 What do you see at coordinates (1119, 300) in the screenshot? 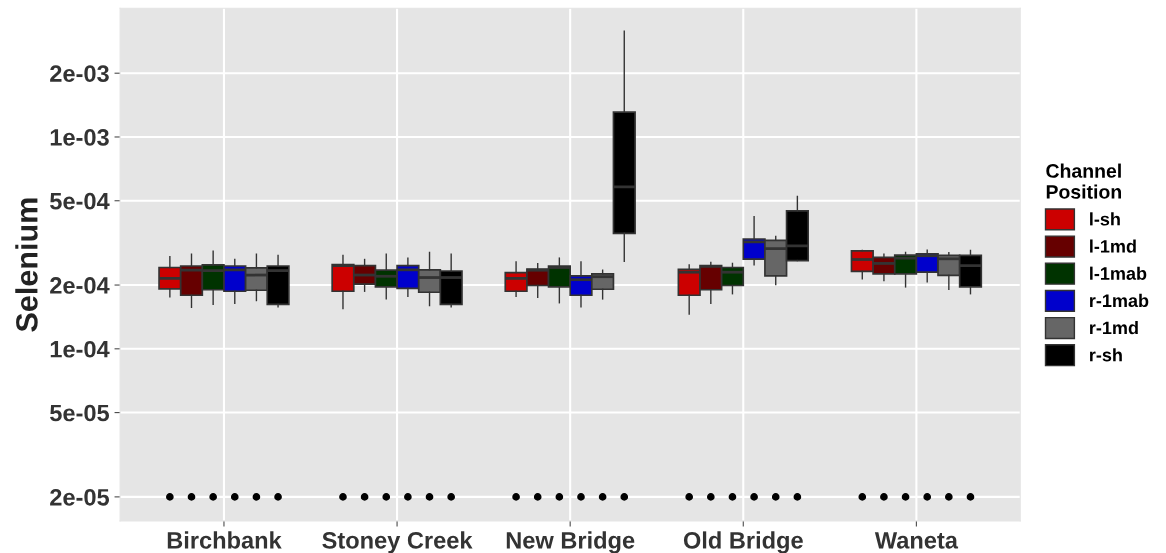
I see `legend-label: r-1mab` at bounding box center [1119, 300].